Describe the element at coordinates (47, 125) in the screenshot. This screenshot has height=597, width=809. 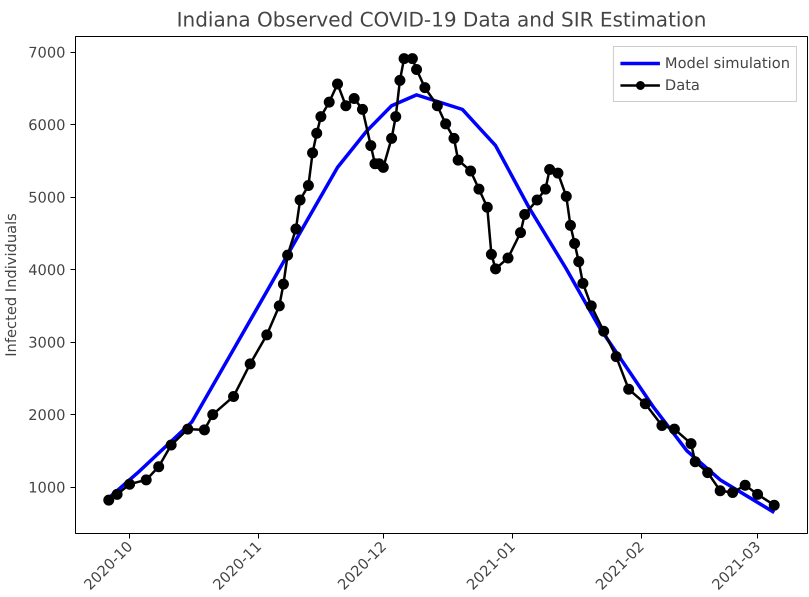
I see `y-tick-label: 6000` at that location.